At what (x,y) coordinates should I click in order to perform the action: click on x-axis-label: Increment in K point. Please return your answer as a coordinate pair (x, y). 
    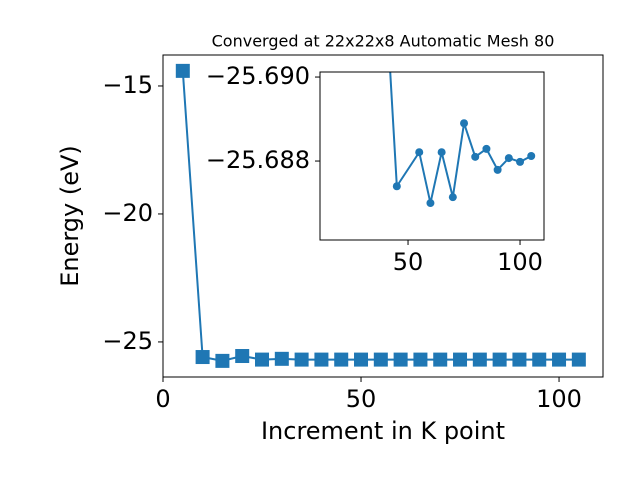
    Looking at the image, I should click on (383, 431).